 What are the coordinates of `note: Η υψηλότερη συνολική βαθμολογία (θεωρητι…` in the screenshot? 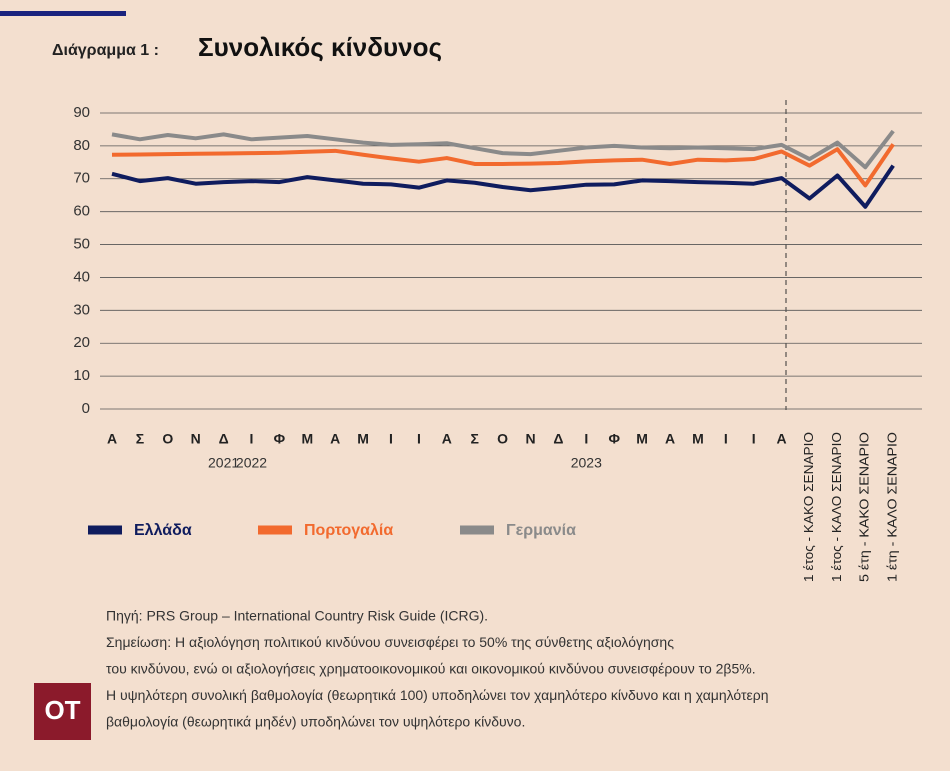 It's located at (437, 695).